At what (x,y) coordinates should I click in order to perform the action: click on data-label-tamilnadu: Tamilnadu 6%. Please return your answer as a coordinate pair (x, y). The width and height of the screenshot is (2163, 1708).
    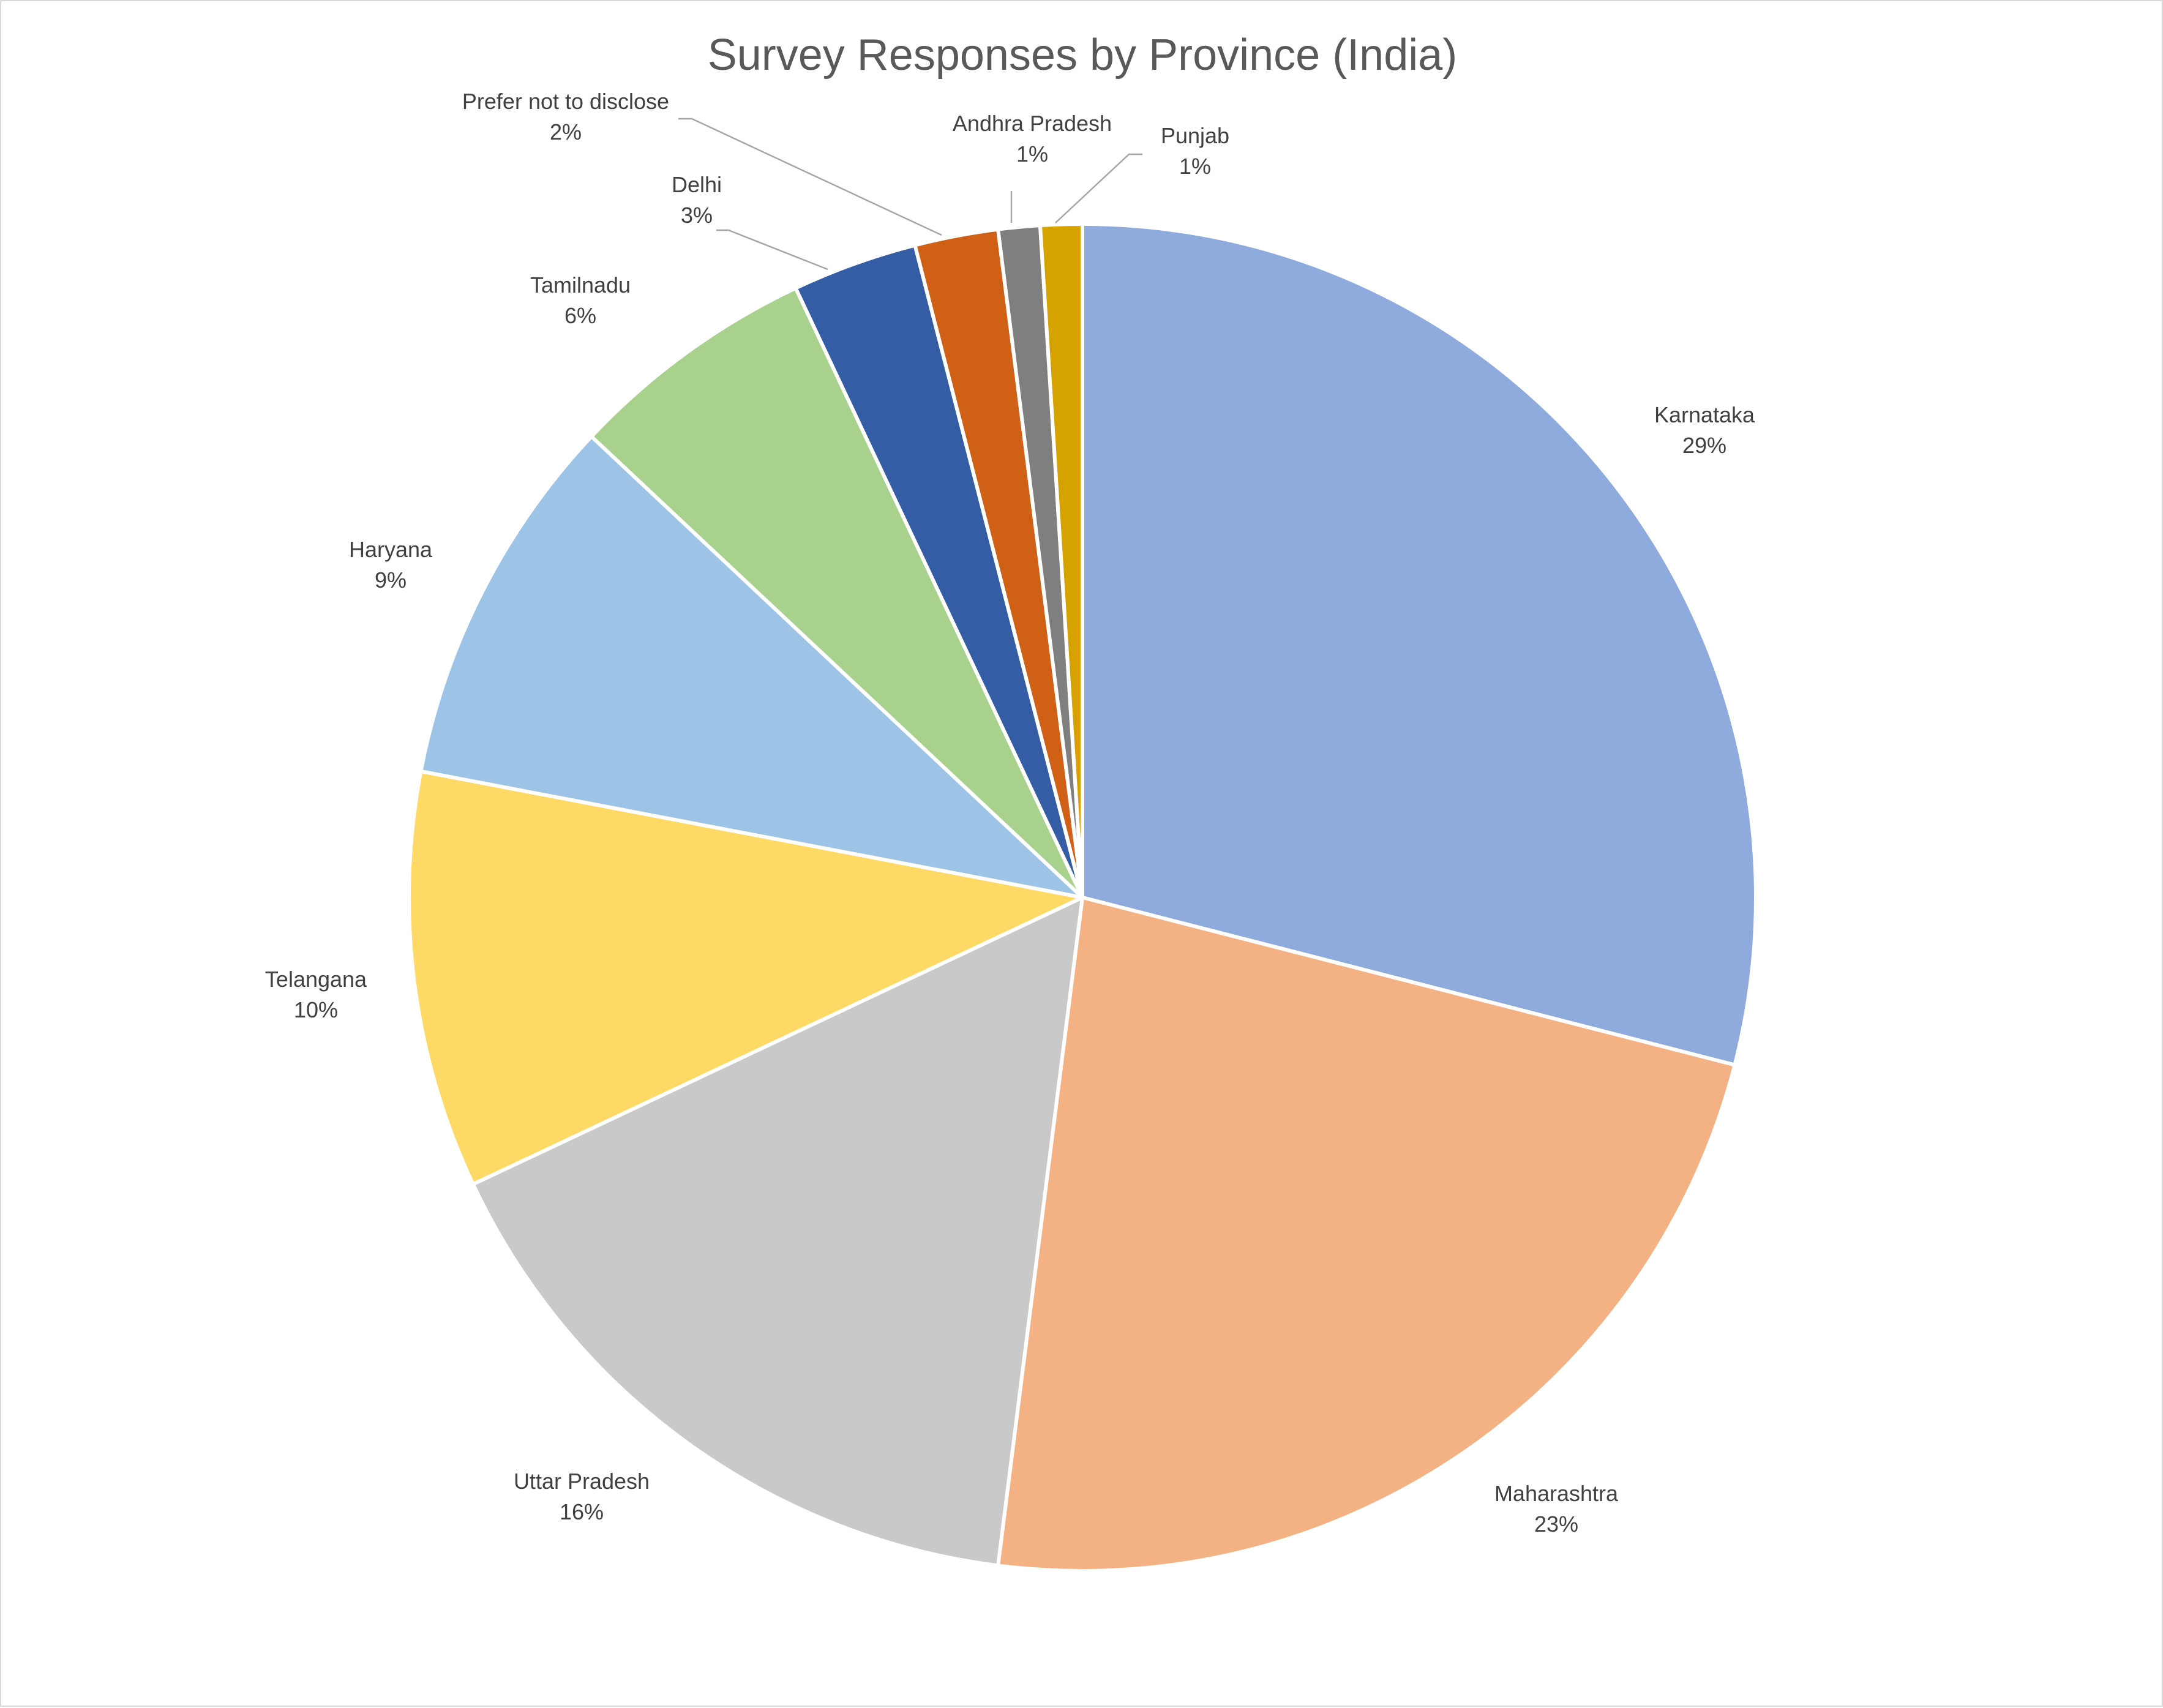
    Looking at the image, I should click on (580, 300).